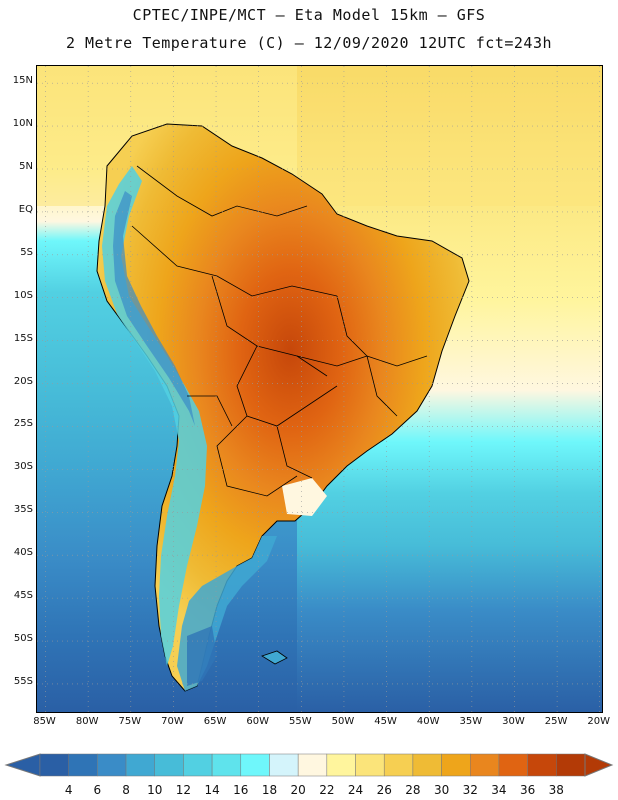  What do you see at coordinates (413, 790) in the screenshot?
I see `colorbar-tick-label: 28` at bounding box center [413, 790].